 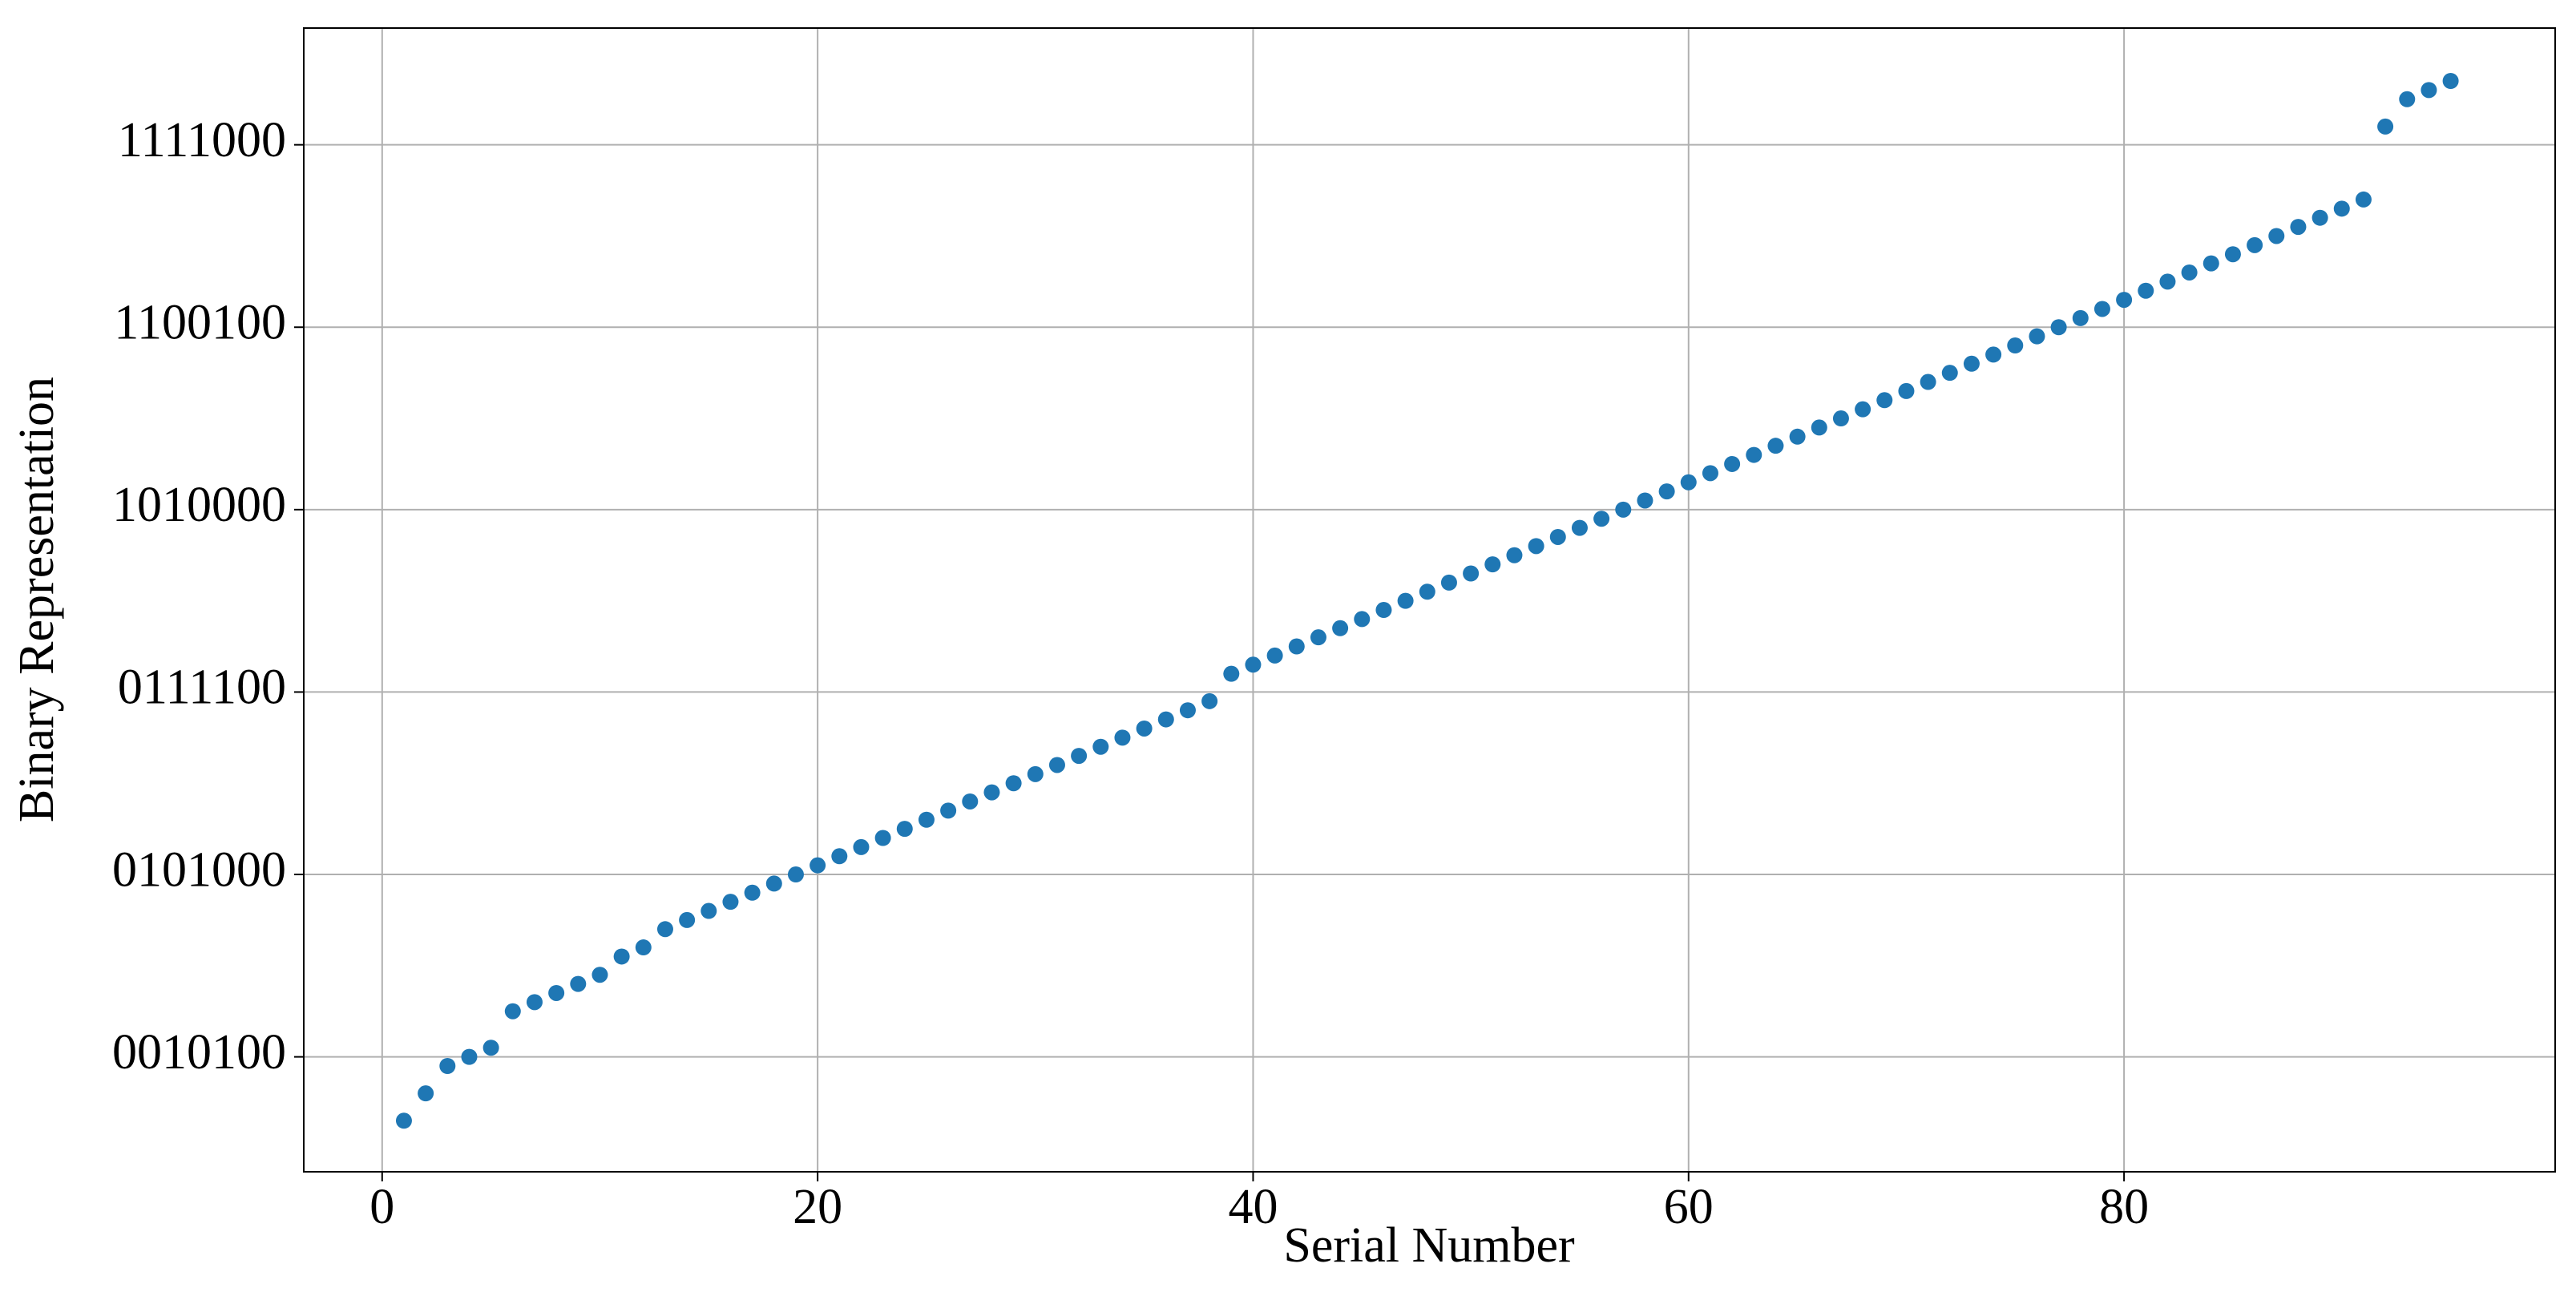 I want to click on x-tick-label: 0, so click(x=381, y=1207).